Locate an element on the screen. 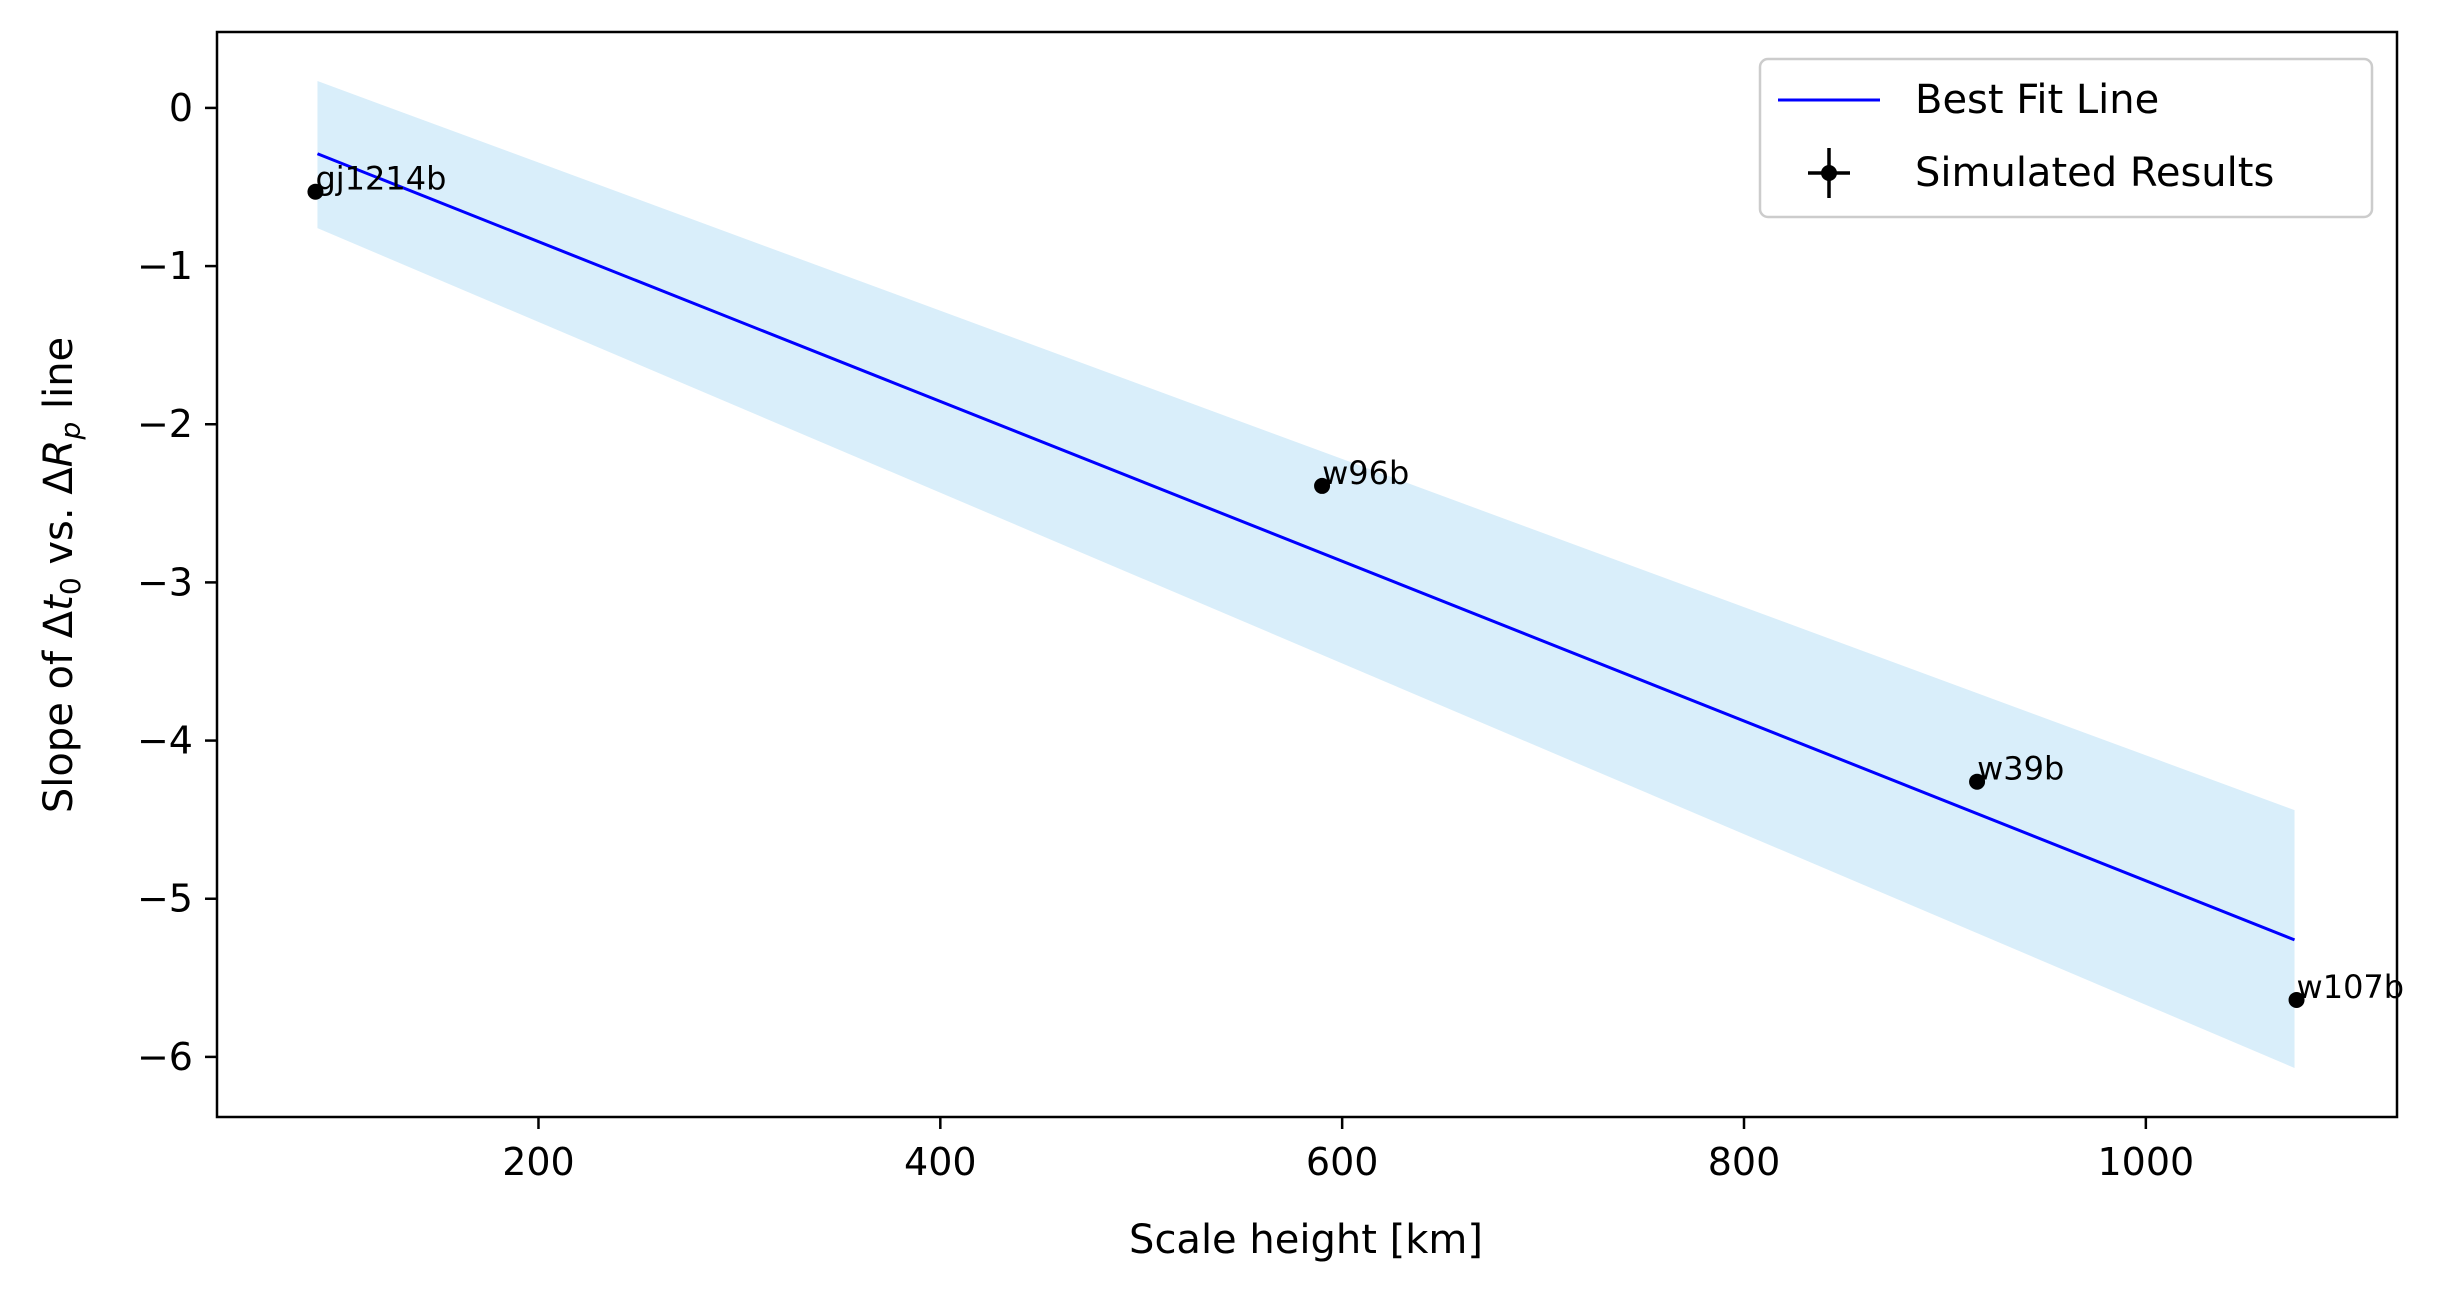  legend-label-simulated: Simulated Results is located at coordinates (2094, 173).